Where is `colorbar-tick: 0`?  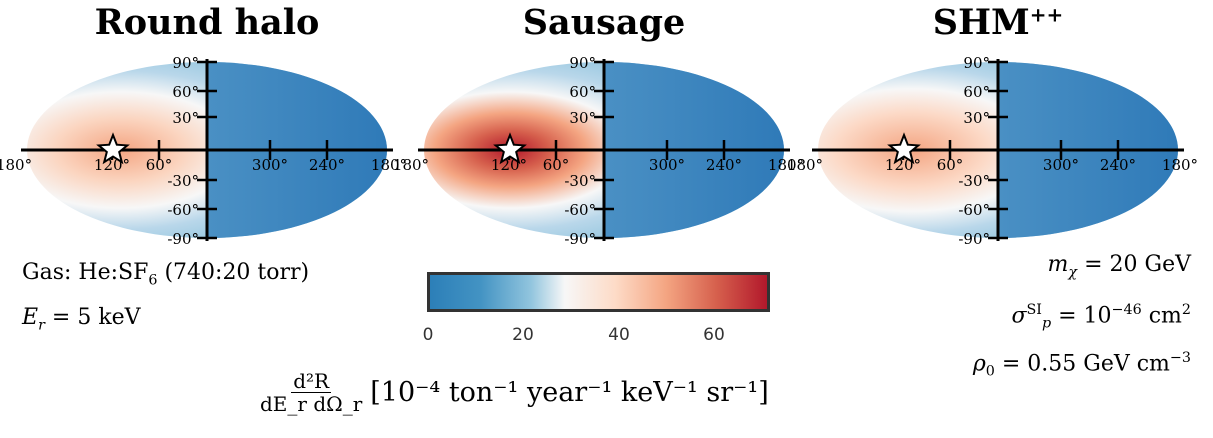
colorbar-tick: 0 is located at coordinates (428, 335).